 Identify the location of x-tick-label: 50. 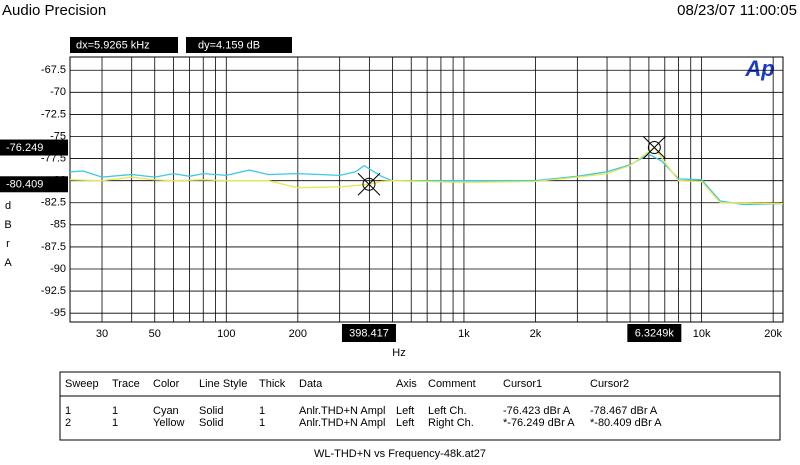
(155, 334).